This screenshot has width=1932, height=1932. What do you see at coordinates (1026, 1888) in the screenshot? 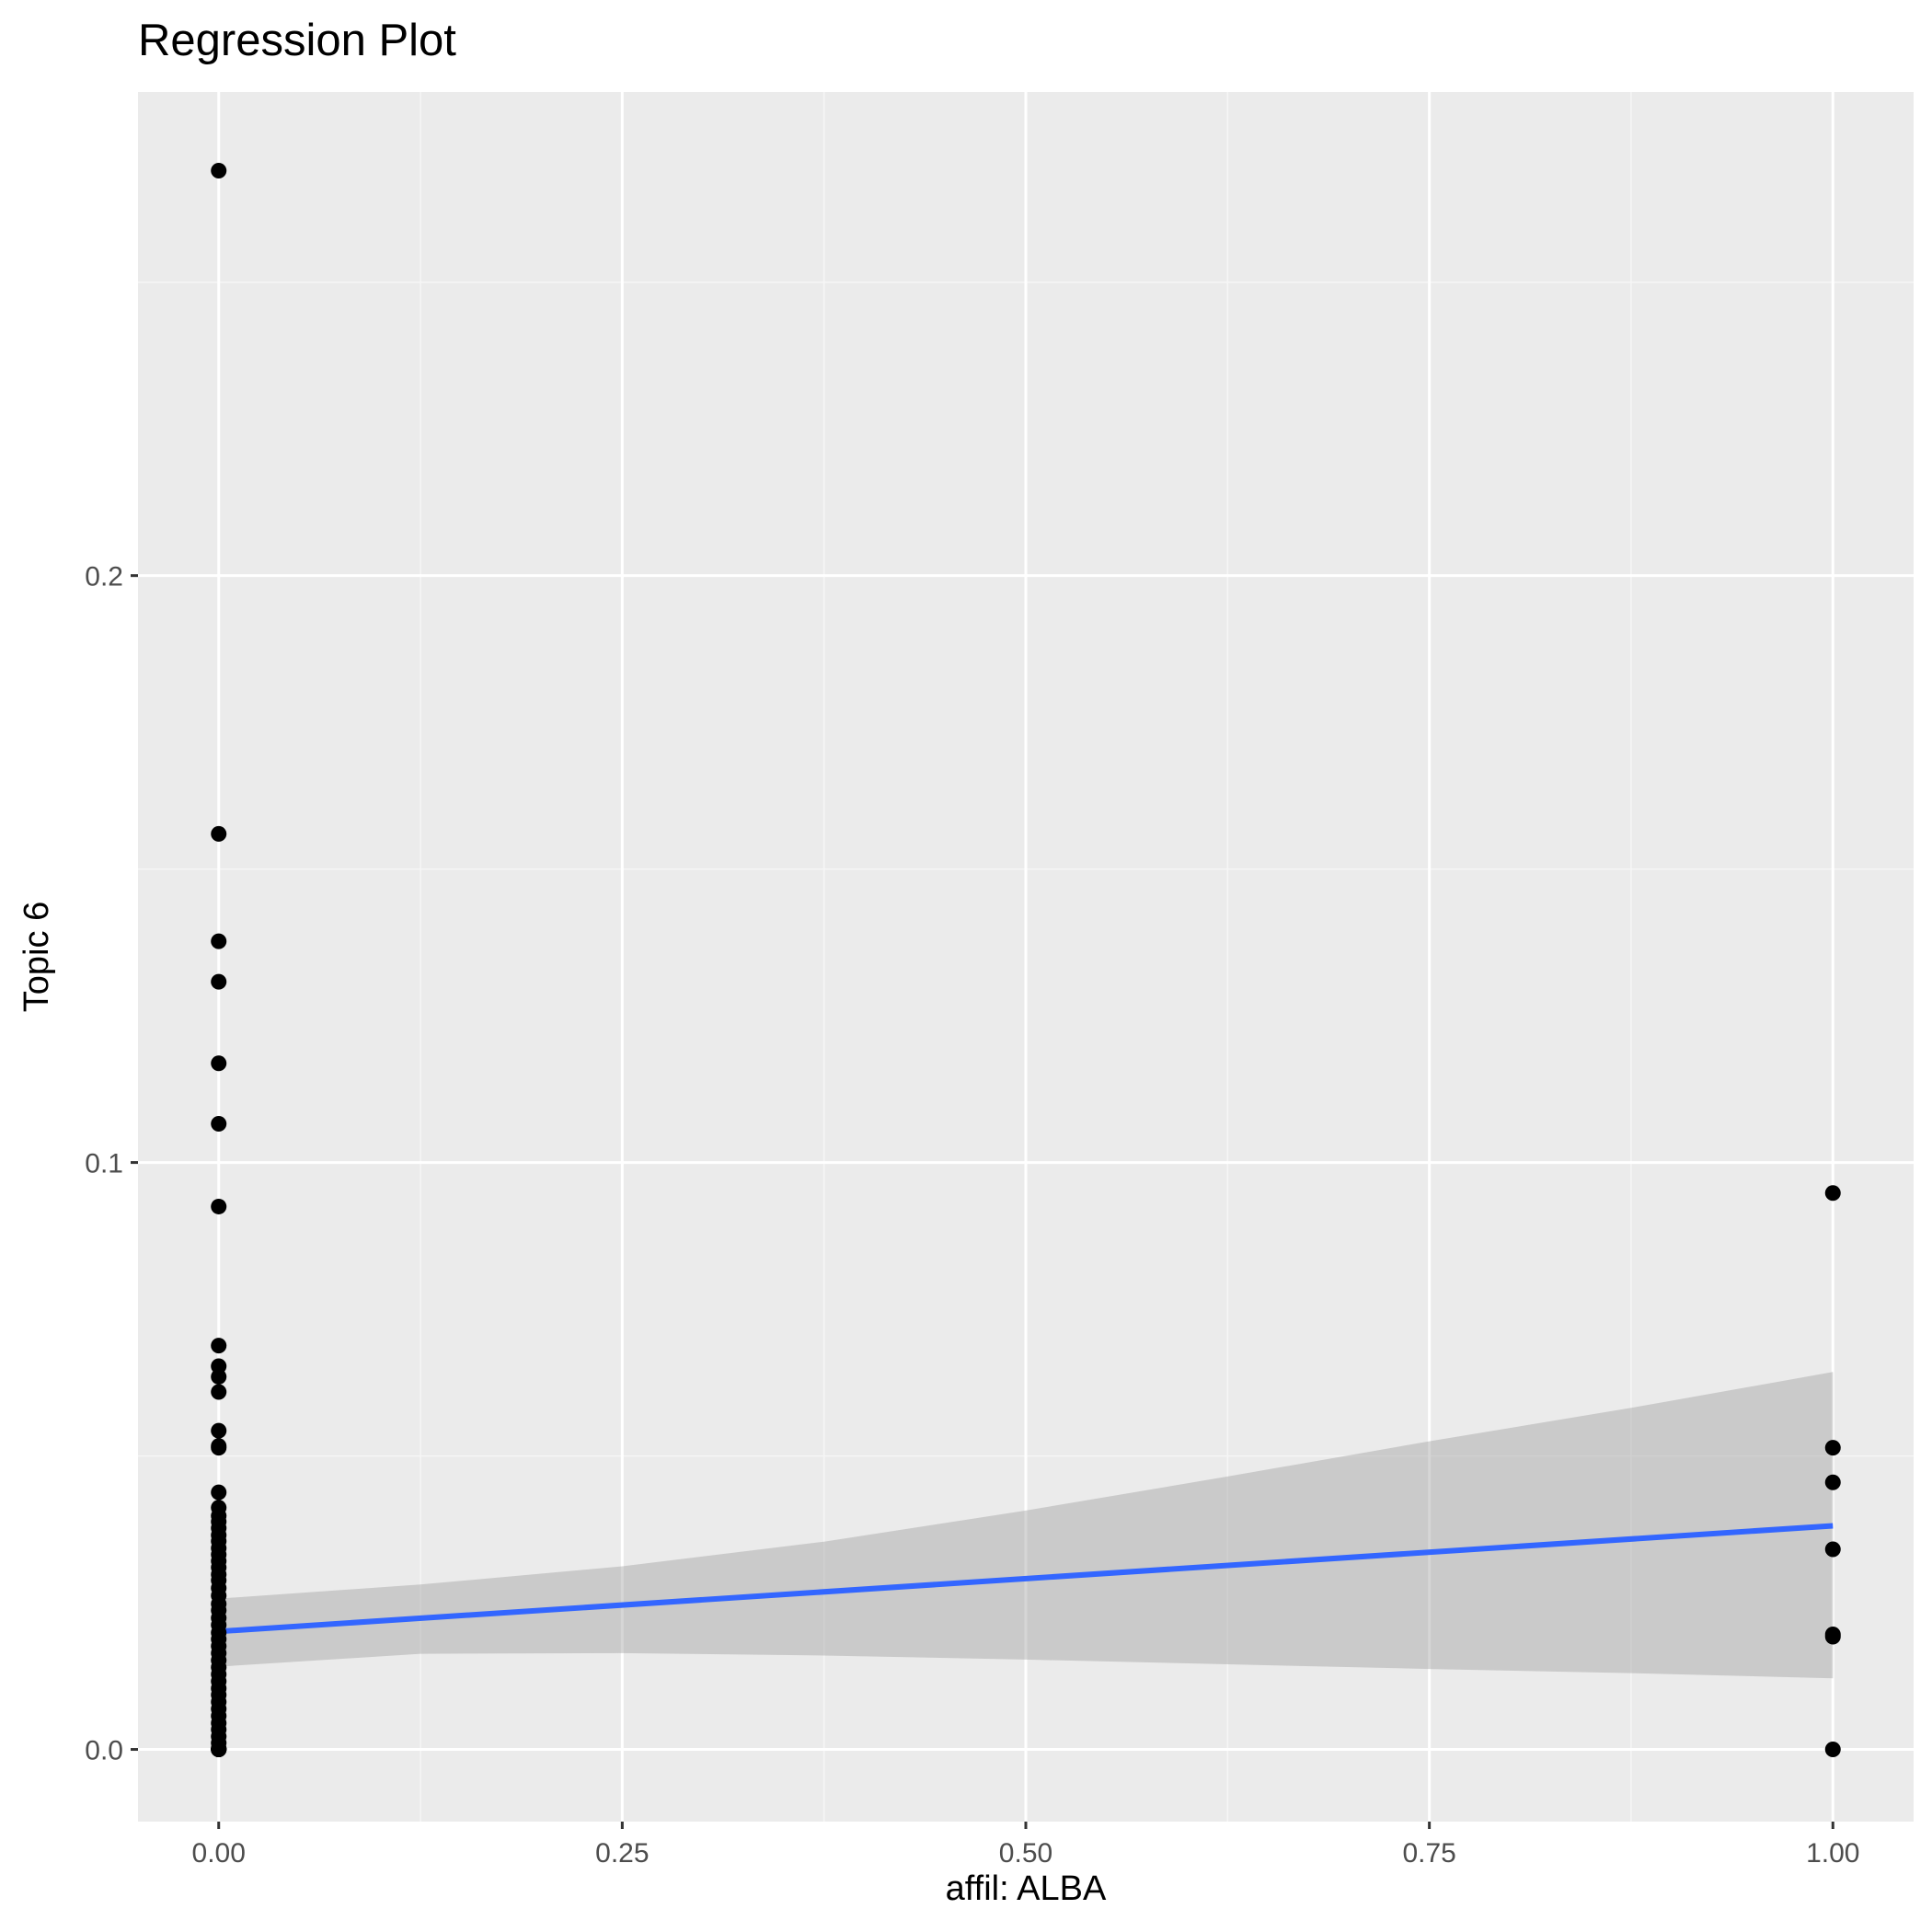
I see `x-axis-title: affil: ALBA` at bounding box center [1026, 1888].